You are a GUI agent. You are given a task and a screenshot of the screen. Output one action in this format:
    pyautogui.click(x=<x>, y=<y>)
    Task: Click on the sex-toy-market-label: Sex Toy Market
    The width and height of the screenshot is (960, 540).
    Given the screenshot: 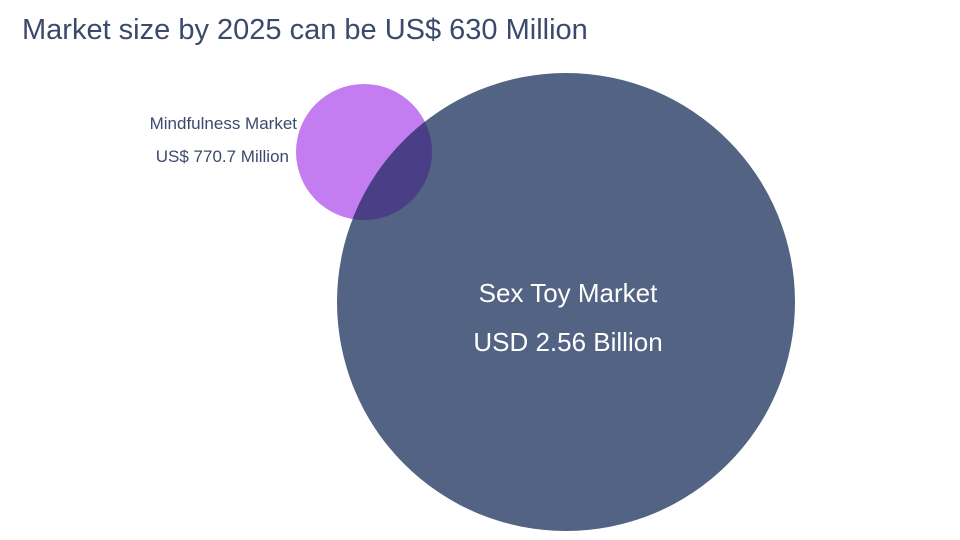 What is the action you would take?
    pyautogui.click(x=568, y=293)
    